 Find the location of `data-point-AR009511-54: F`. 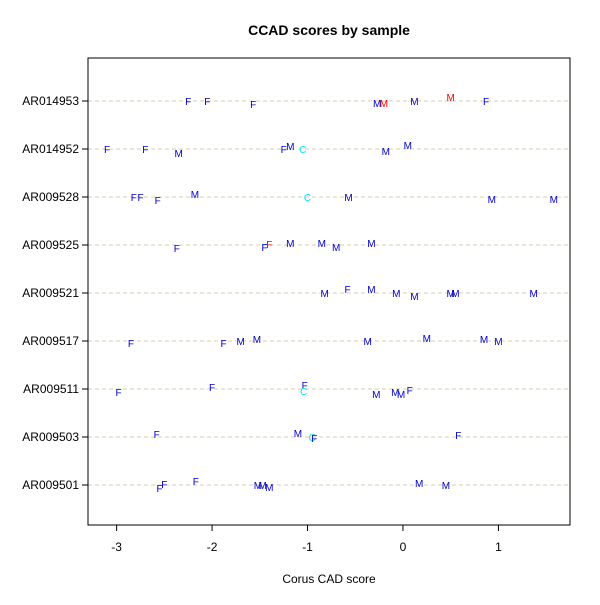

data-point-AR009511-54: F is located at coordinates (410, 391).